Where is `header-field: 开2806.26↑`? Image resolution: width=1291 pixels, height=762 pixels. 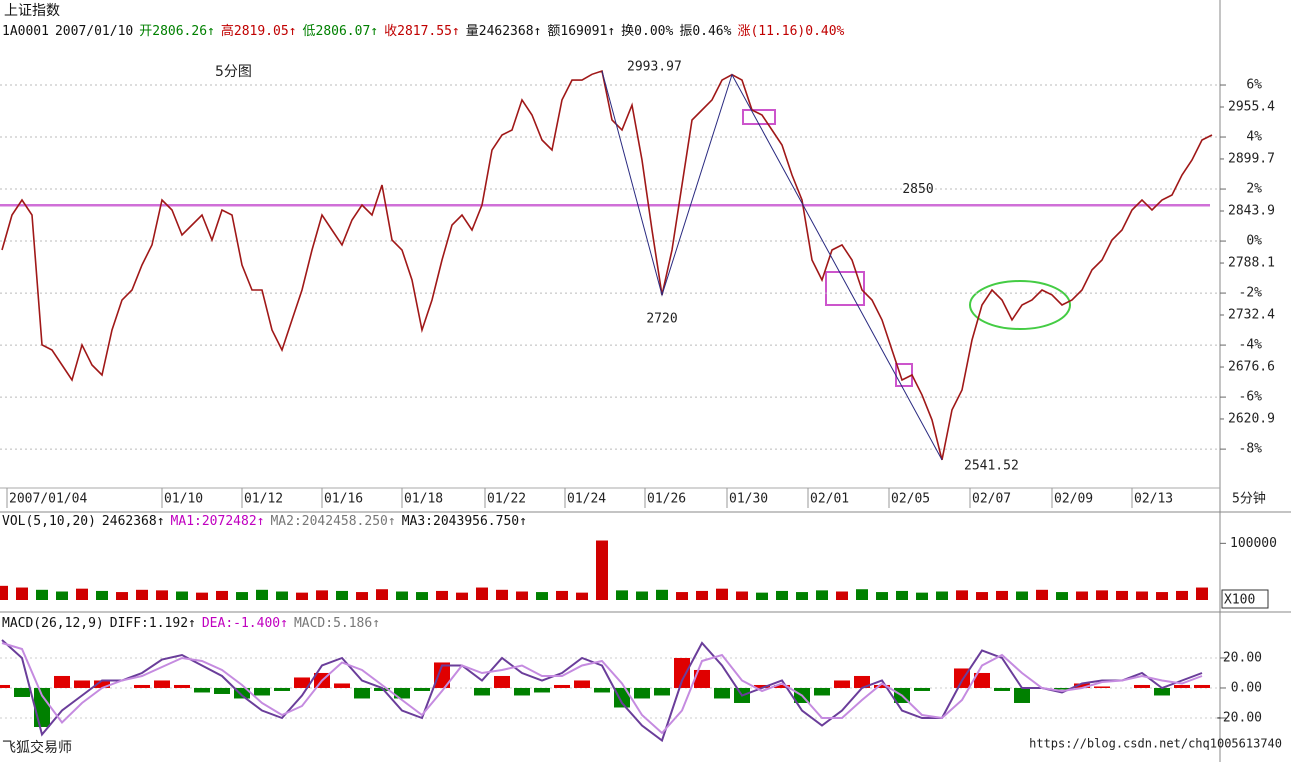 header-field: 开2806.26↑ is located at coordinates (177, 31).